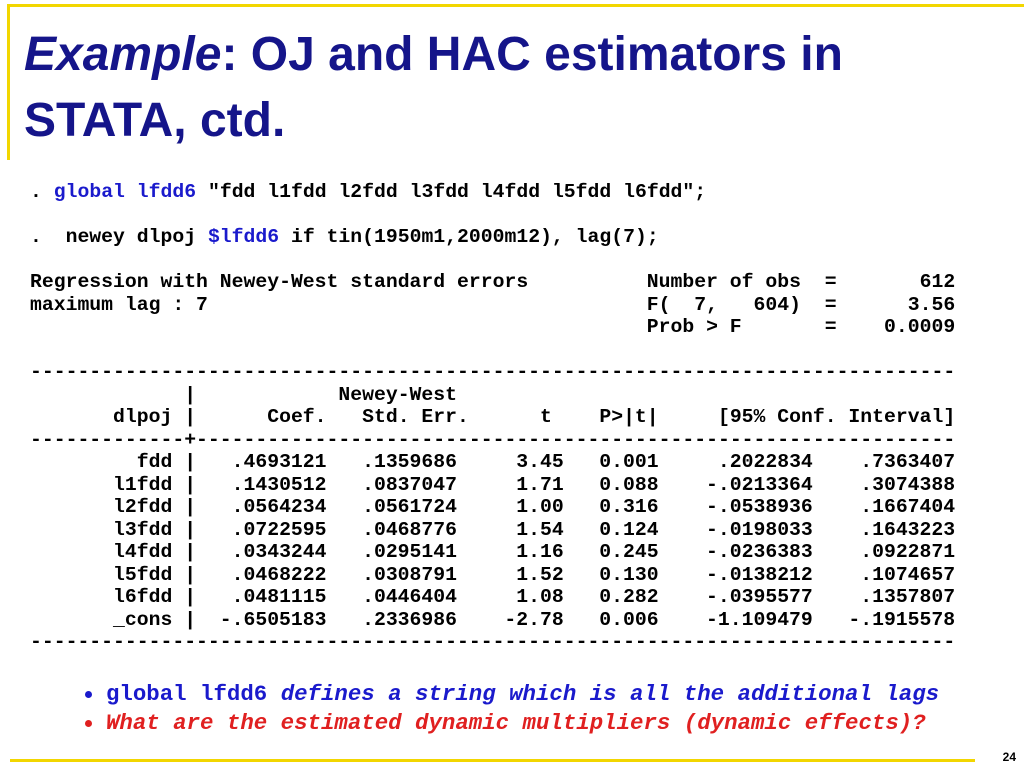 The image size is (1024, 768). Describe the element at coordinates (540, 462) in the screenshot. I see `t-stat: 3.45` at that location.